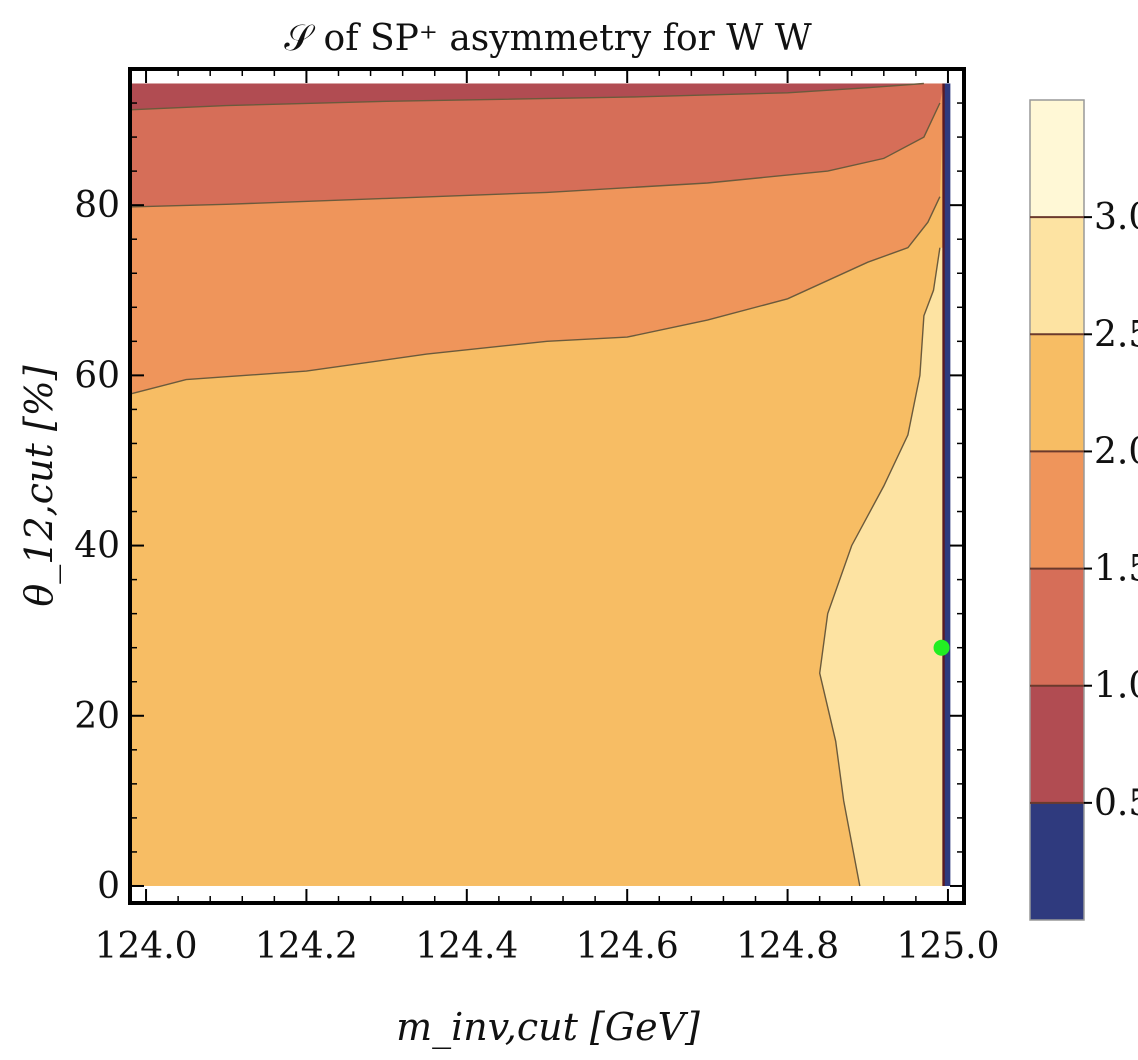 The height and width of the screenshot is (1060, 1138). I want to click on x-tick-label: 124.2, so click(306, 946).